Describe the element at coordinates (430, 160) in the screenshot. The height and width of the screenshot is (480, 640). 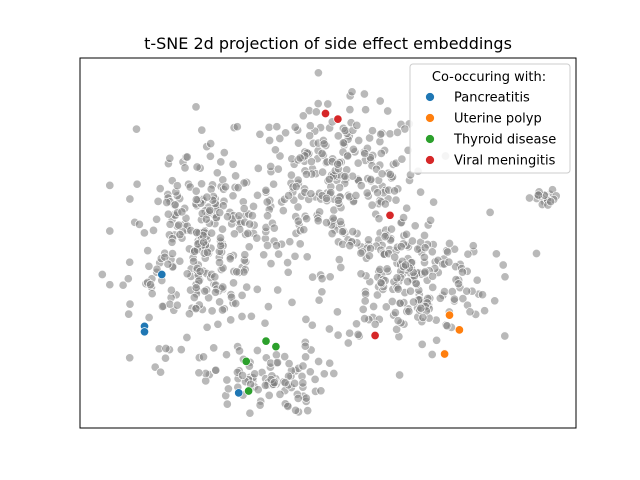
I see `legend-marker-viral-meningitis` at that location.